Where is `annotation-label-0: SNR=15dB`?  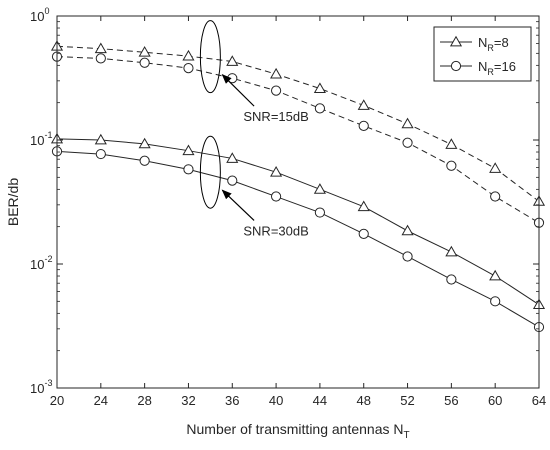 annotation-label-0: SNR=15dB is located at coordinates (275, 116).